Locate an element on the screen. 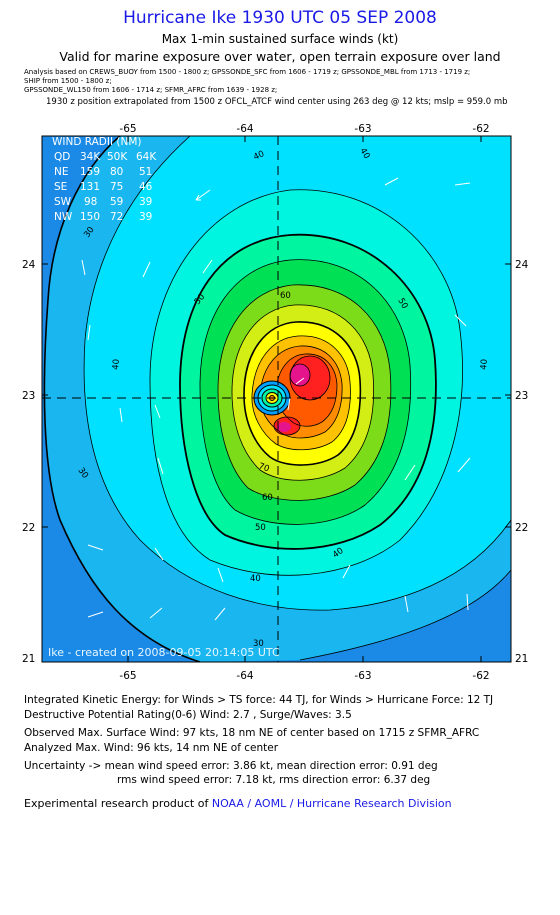 This screenshot has width=560, height=915. svg-text: 80 is located at coordinates (116, 172).